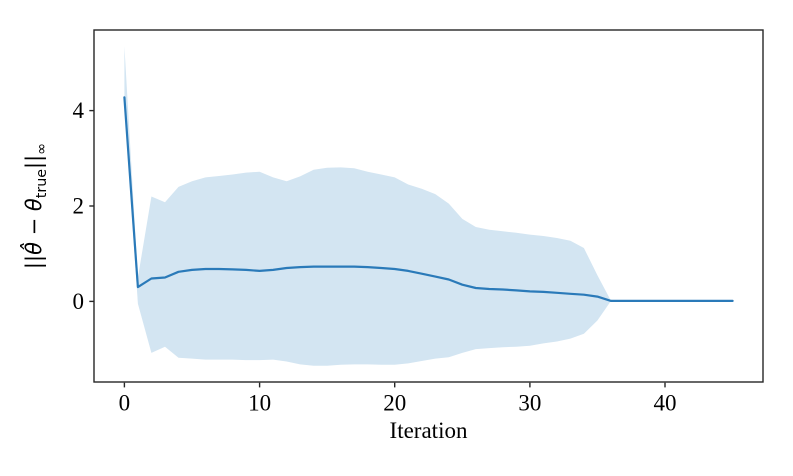 The height and width of the screenshot is (476, 793). I want to click on x-tick-label-20: 20, so click(394, 403).